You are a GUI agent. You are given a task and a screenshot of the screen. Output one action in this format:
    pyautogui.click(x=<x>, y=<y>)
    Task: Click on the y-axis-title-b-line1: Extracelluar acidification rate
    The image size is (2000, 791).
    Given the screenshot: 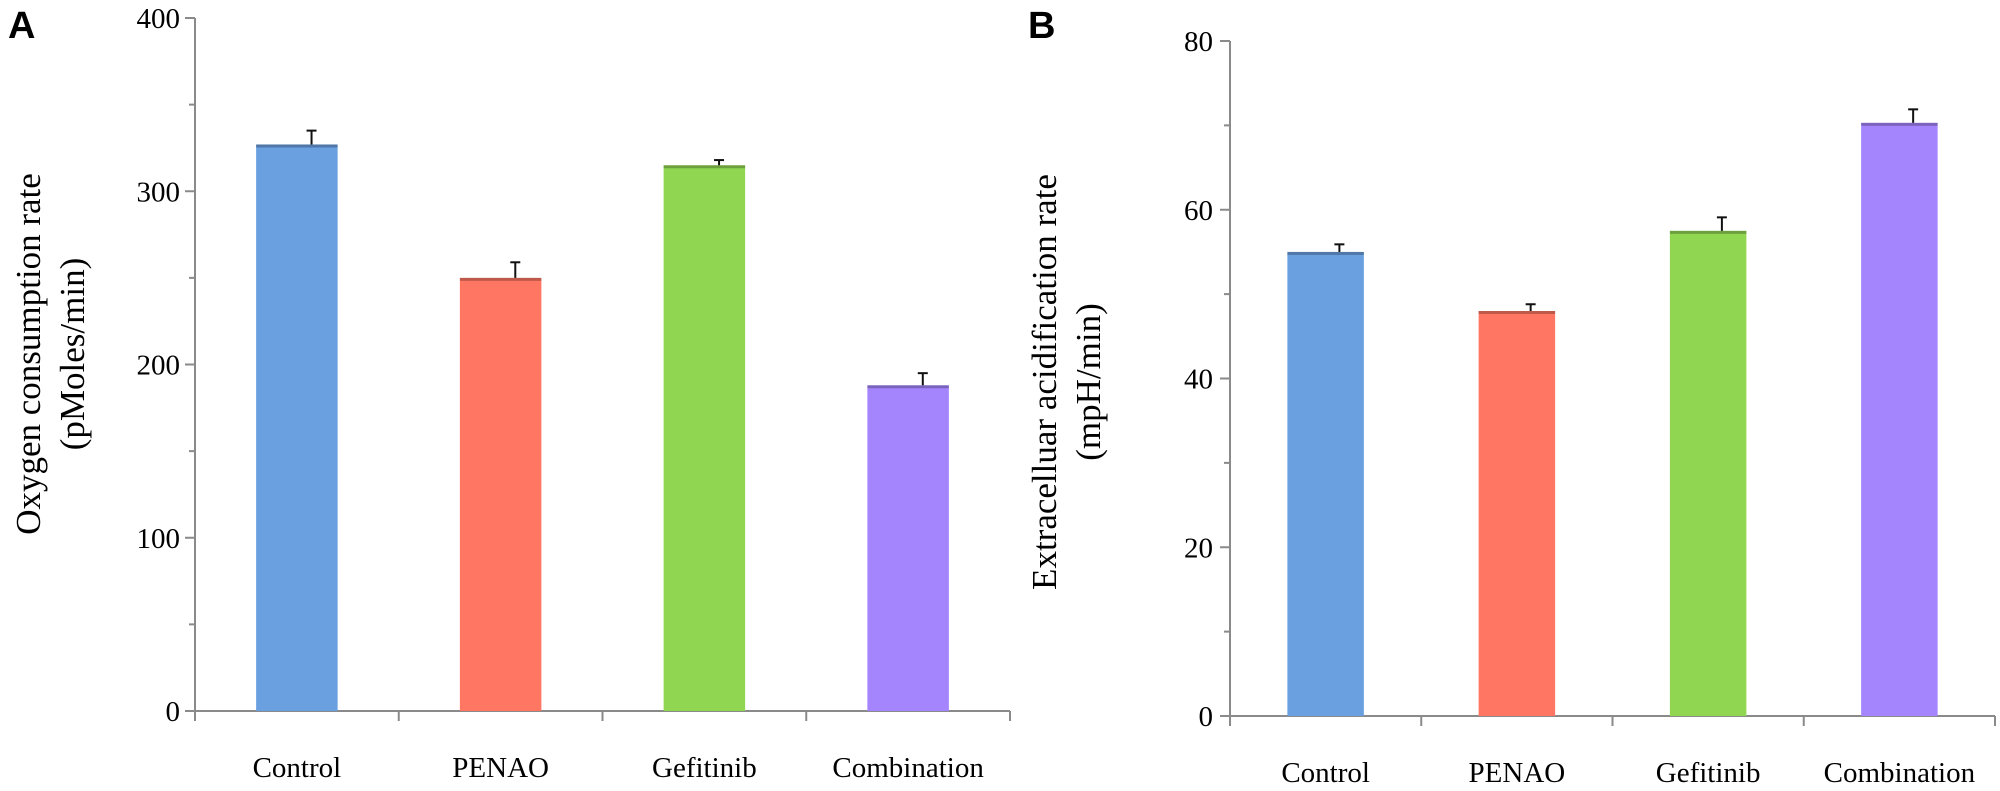 What is the action you would take?
    pyautogui.click(x=1044, y=382)
    